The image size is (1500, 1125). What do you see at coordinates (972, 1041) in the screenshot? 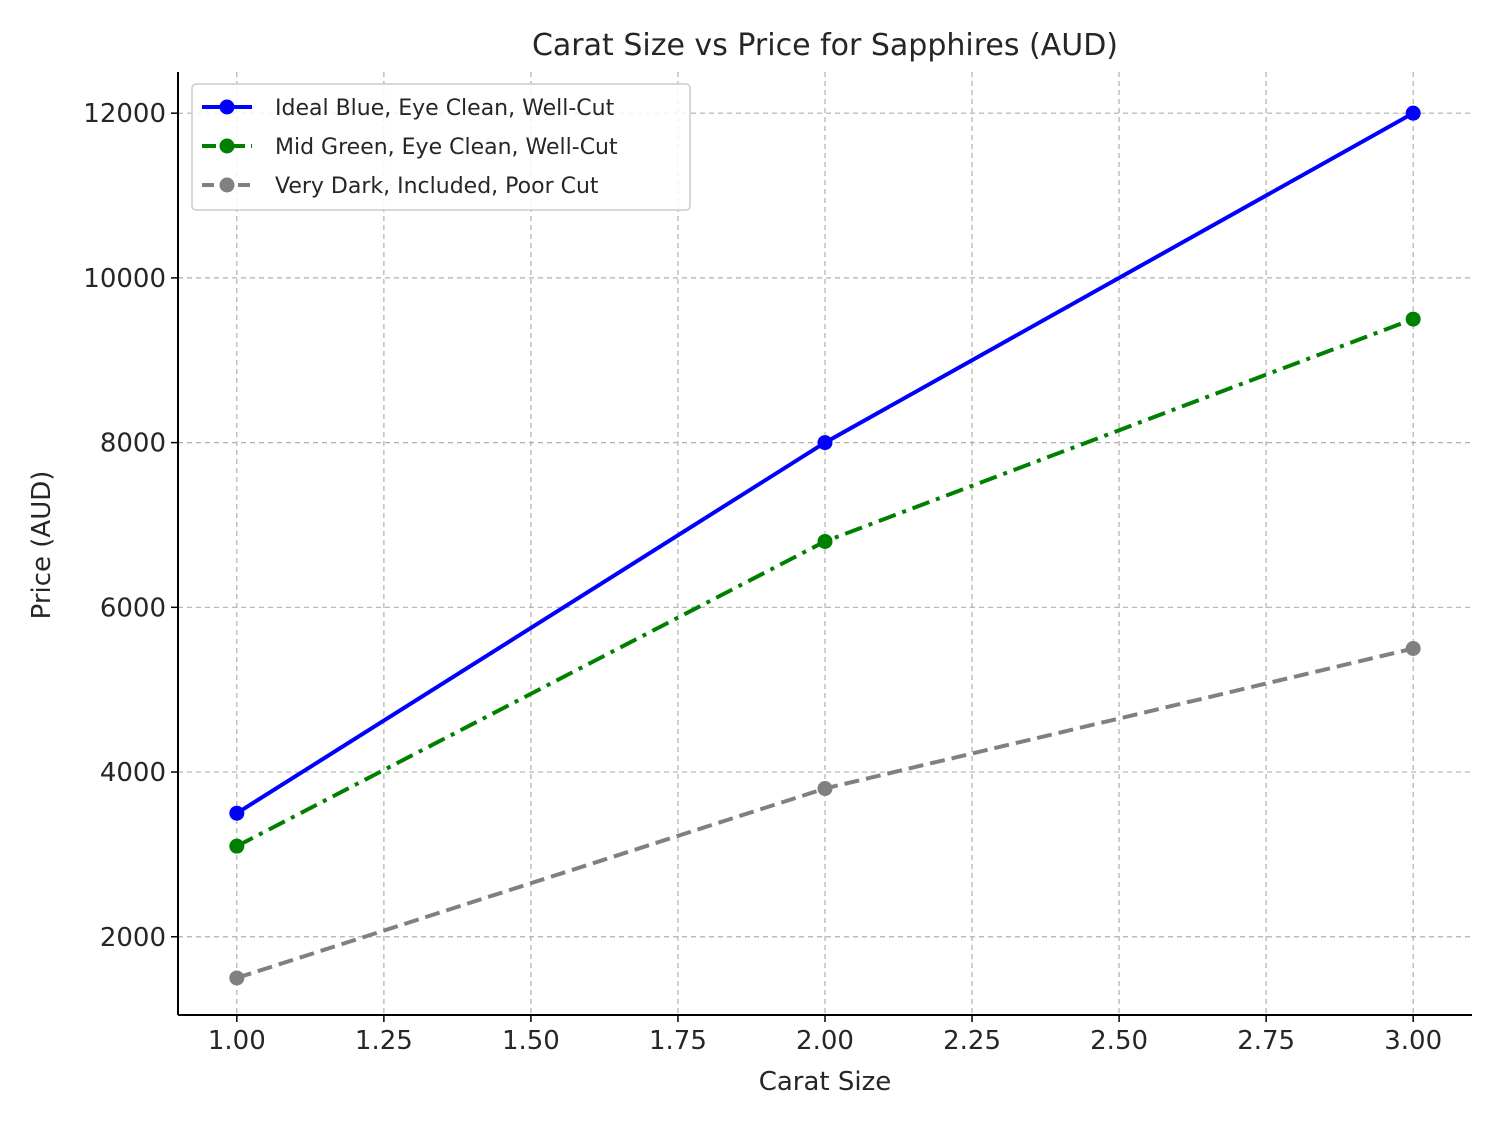
I see `x-tick-label: 2.25` at bounding box center [972, 1041].